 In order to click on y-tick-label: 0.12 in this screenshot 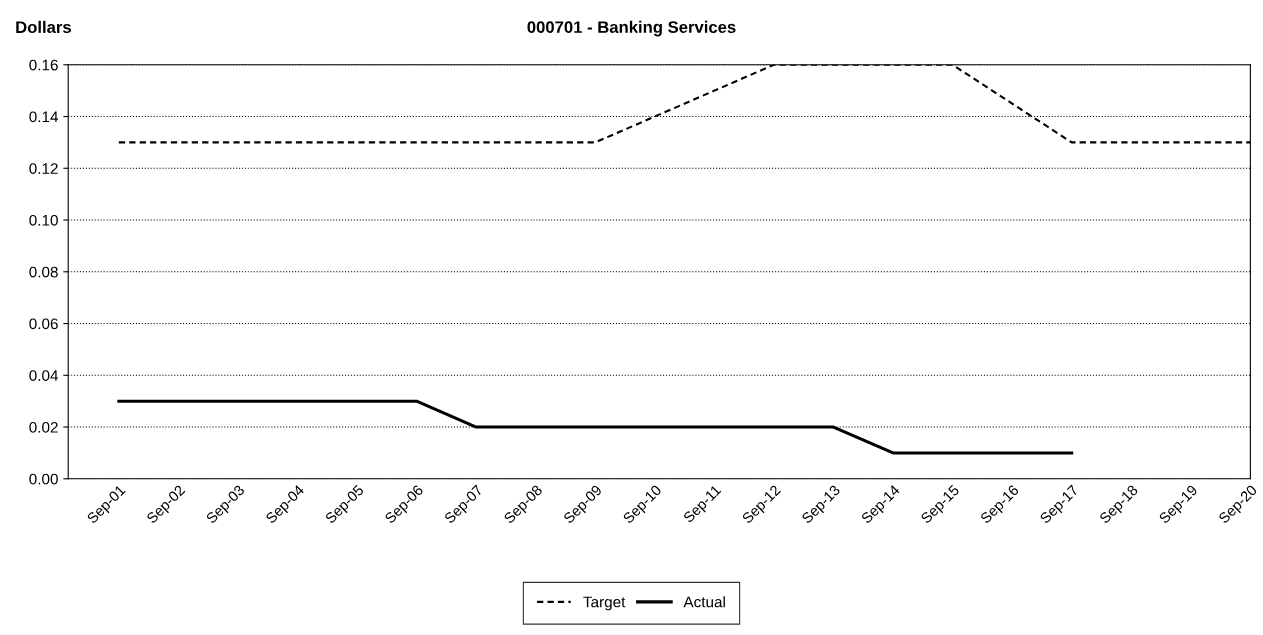, I will do `click(43, 168)`.